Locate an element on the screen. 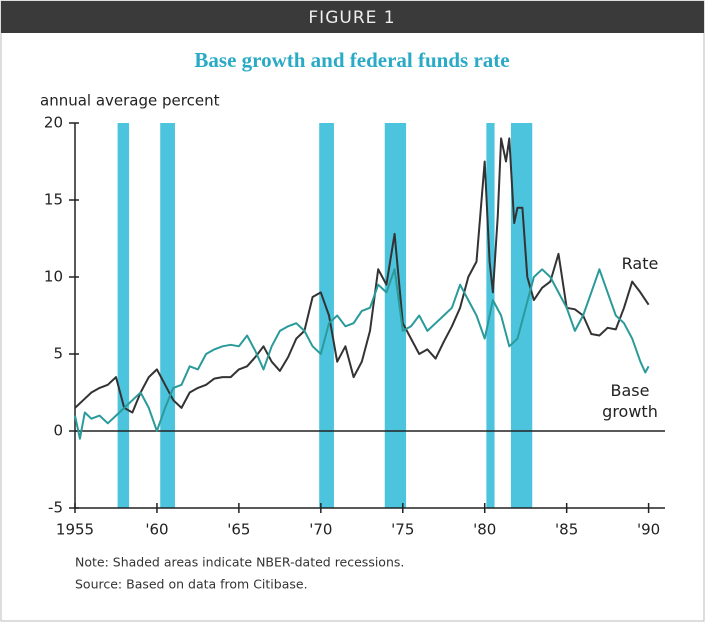  header: FIGURE 1 is located at coordinates (351, 18).